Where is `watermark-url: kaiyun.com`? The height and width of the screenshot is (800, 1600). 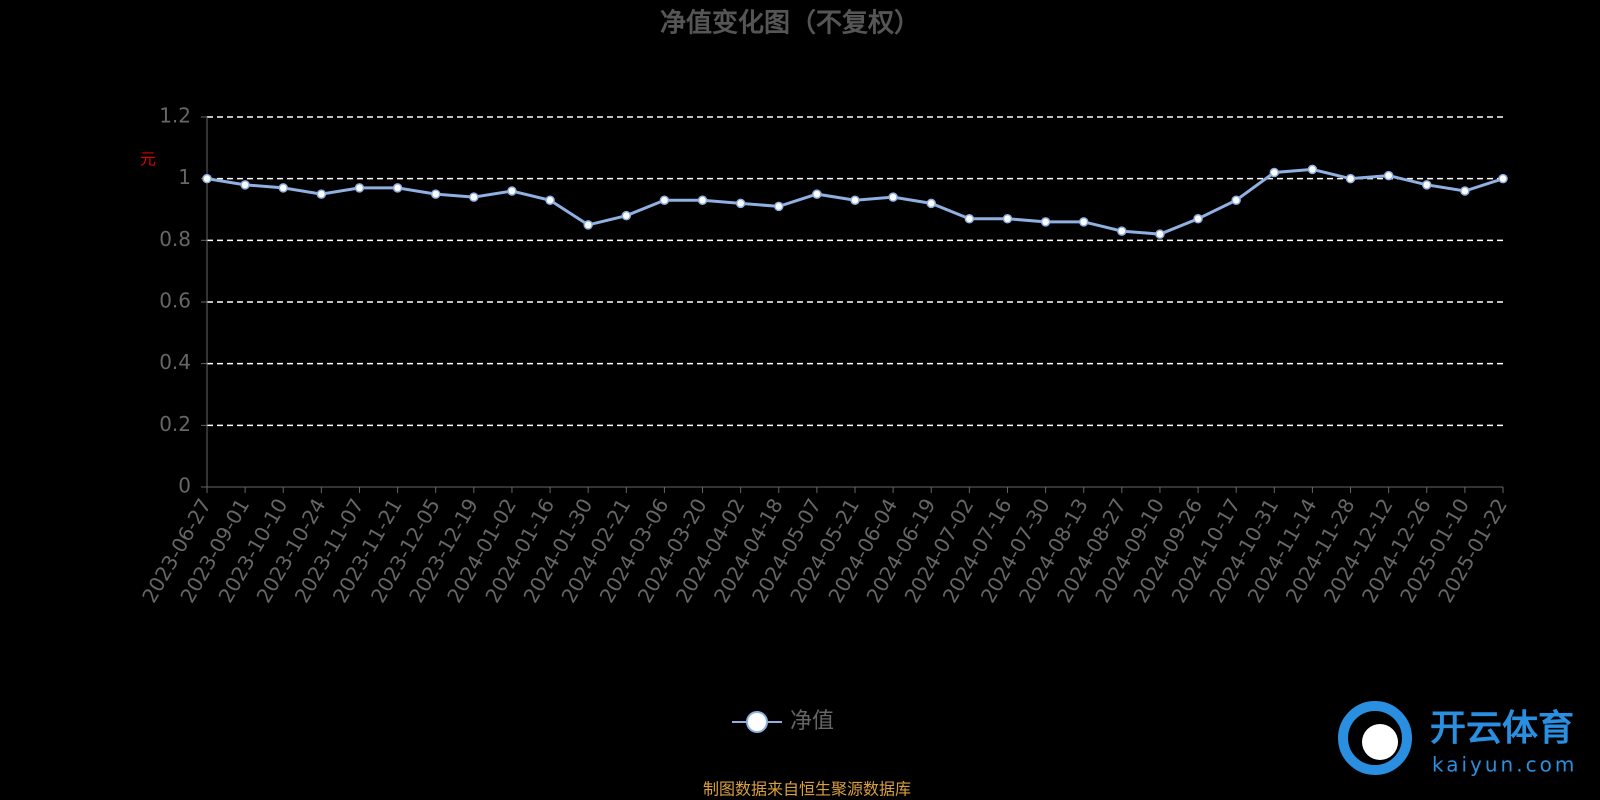
watermark-url: kaiyun.com is located at coordinates (1504, 765).